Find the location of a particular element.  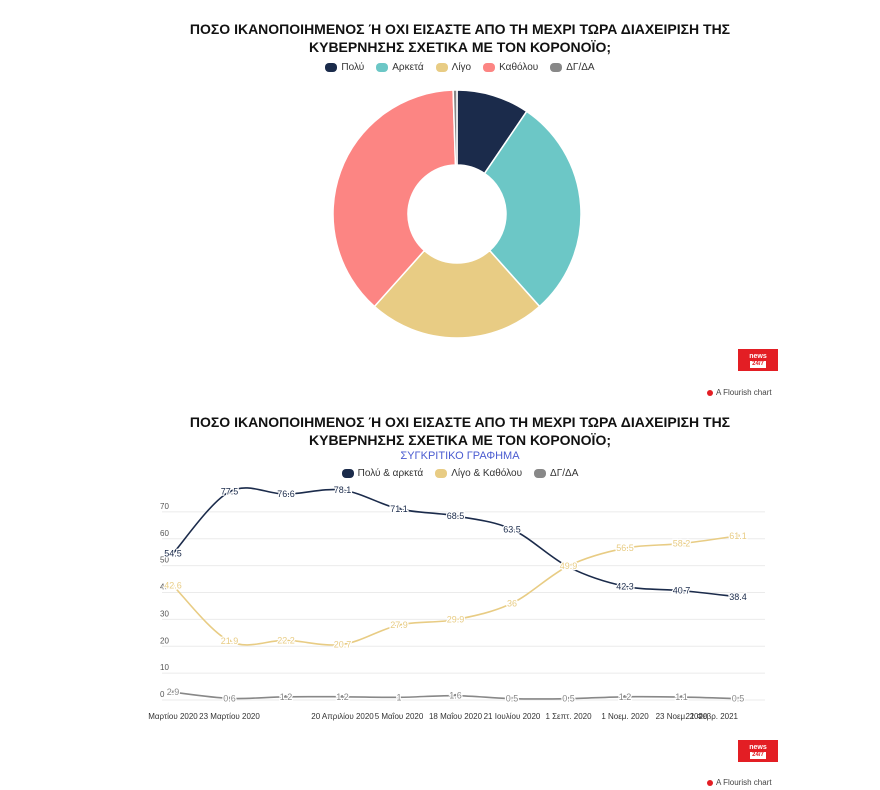

logo-bottom-text: 24/7 is located at coordinates (758, 364).